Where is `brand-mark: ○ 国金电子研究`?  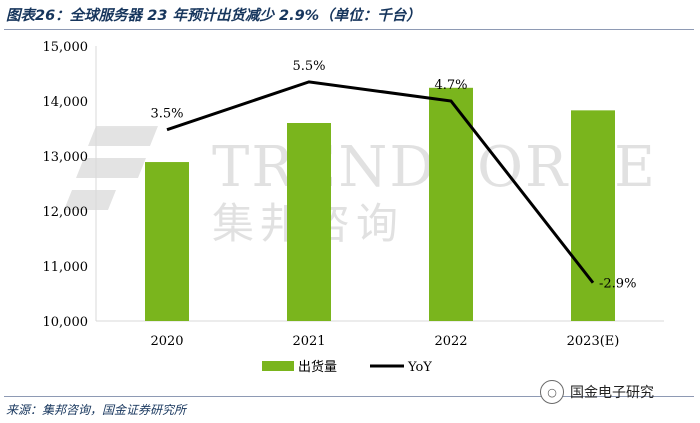 brand-mark: ○ 国金电子研究 is located at coordinates (597, 392).